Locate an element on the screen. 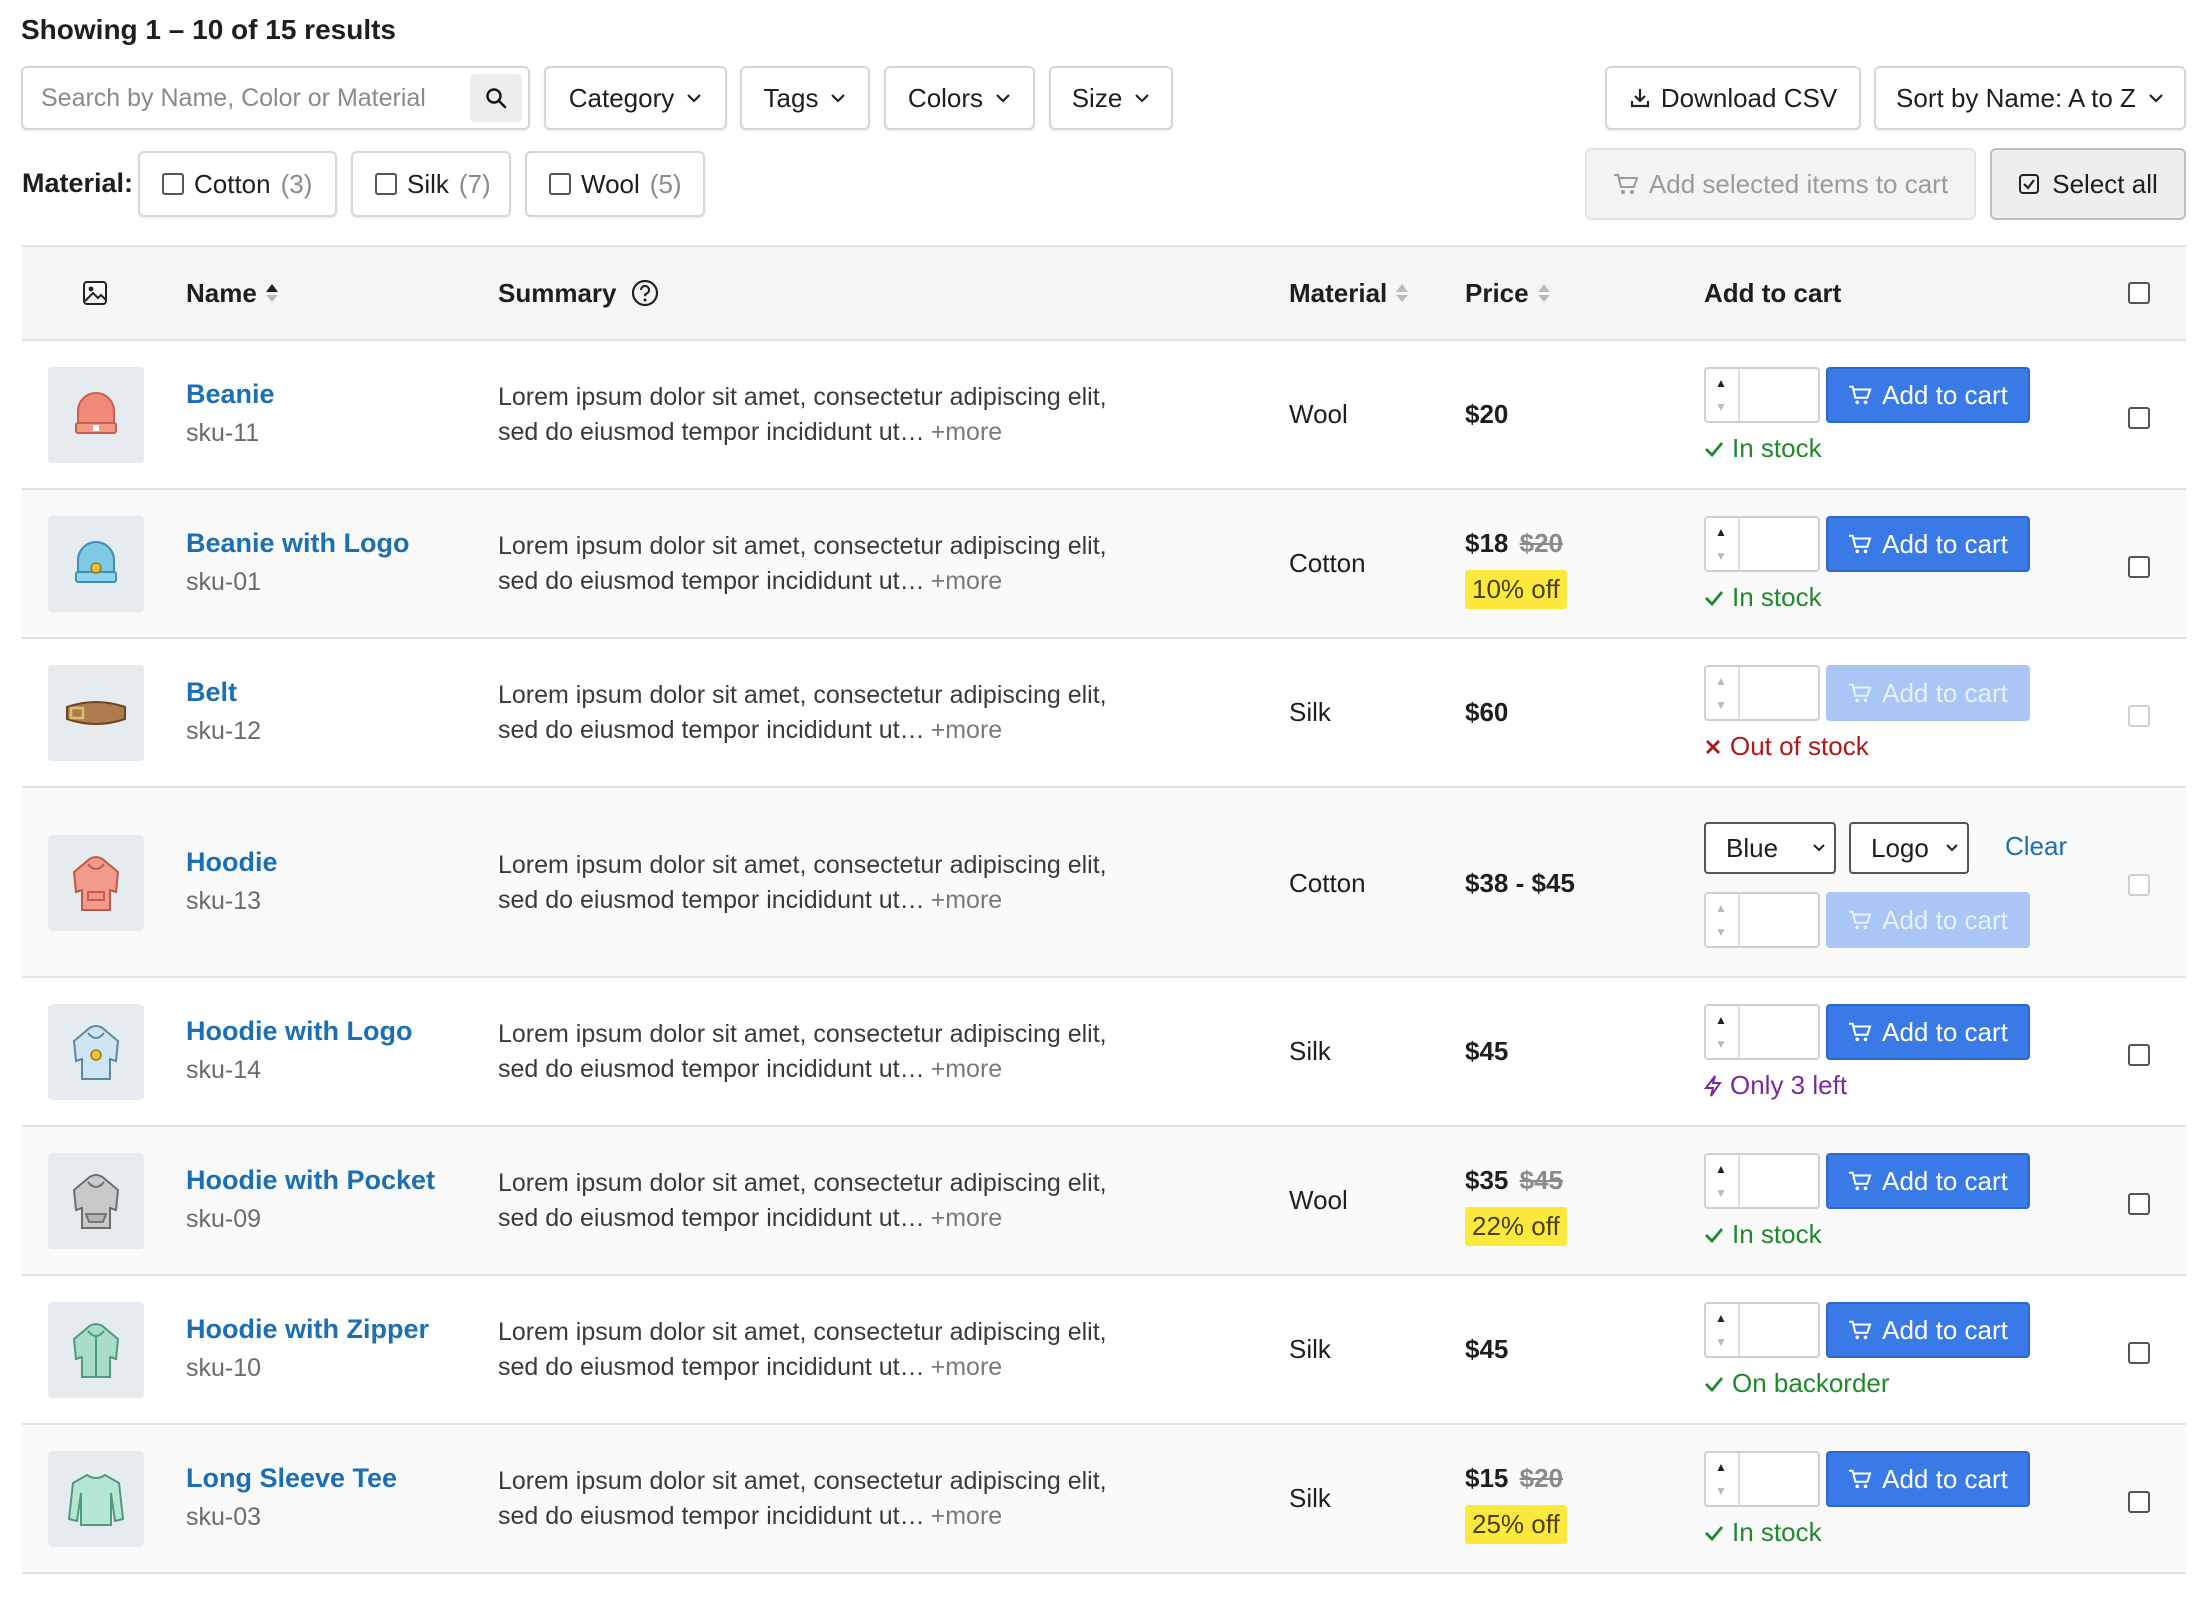 This screenshot has height=1600, width=2200. name-column-header: Name is located at coordinates (232, 293).